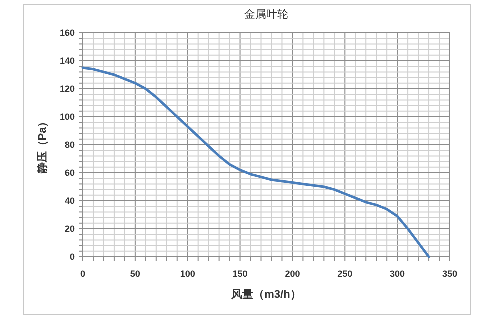 This screenshot has height=328, width=500. What do you see at coordinates (67, 33) in the screenshot?
I see `y-tick-label: 160` at bounding box center [67, 33].